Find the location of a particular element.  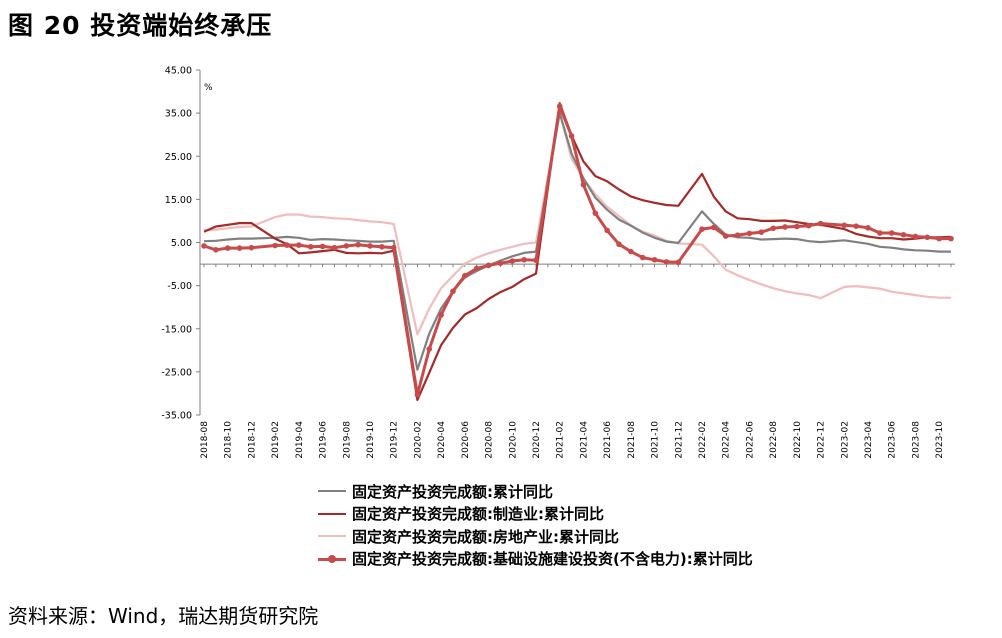

legend-entry-2: 固定资产投资完成额:制造业:累计同比 is located at coordinates (535, 514).